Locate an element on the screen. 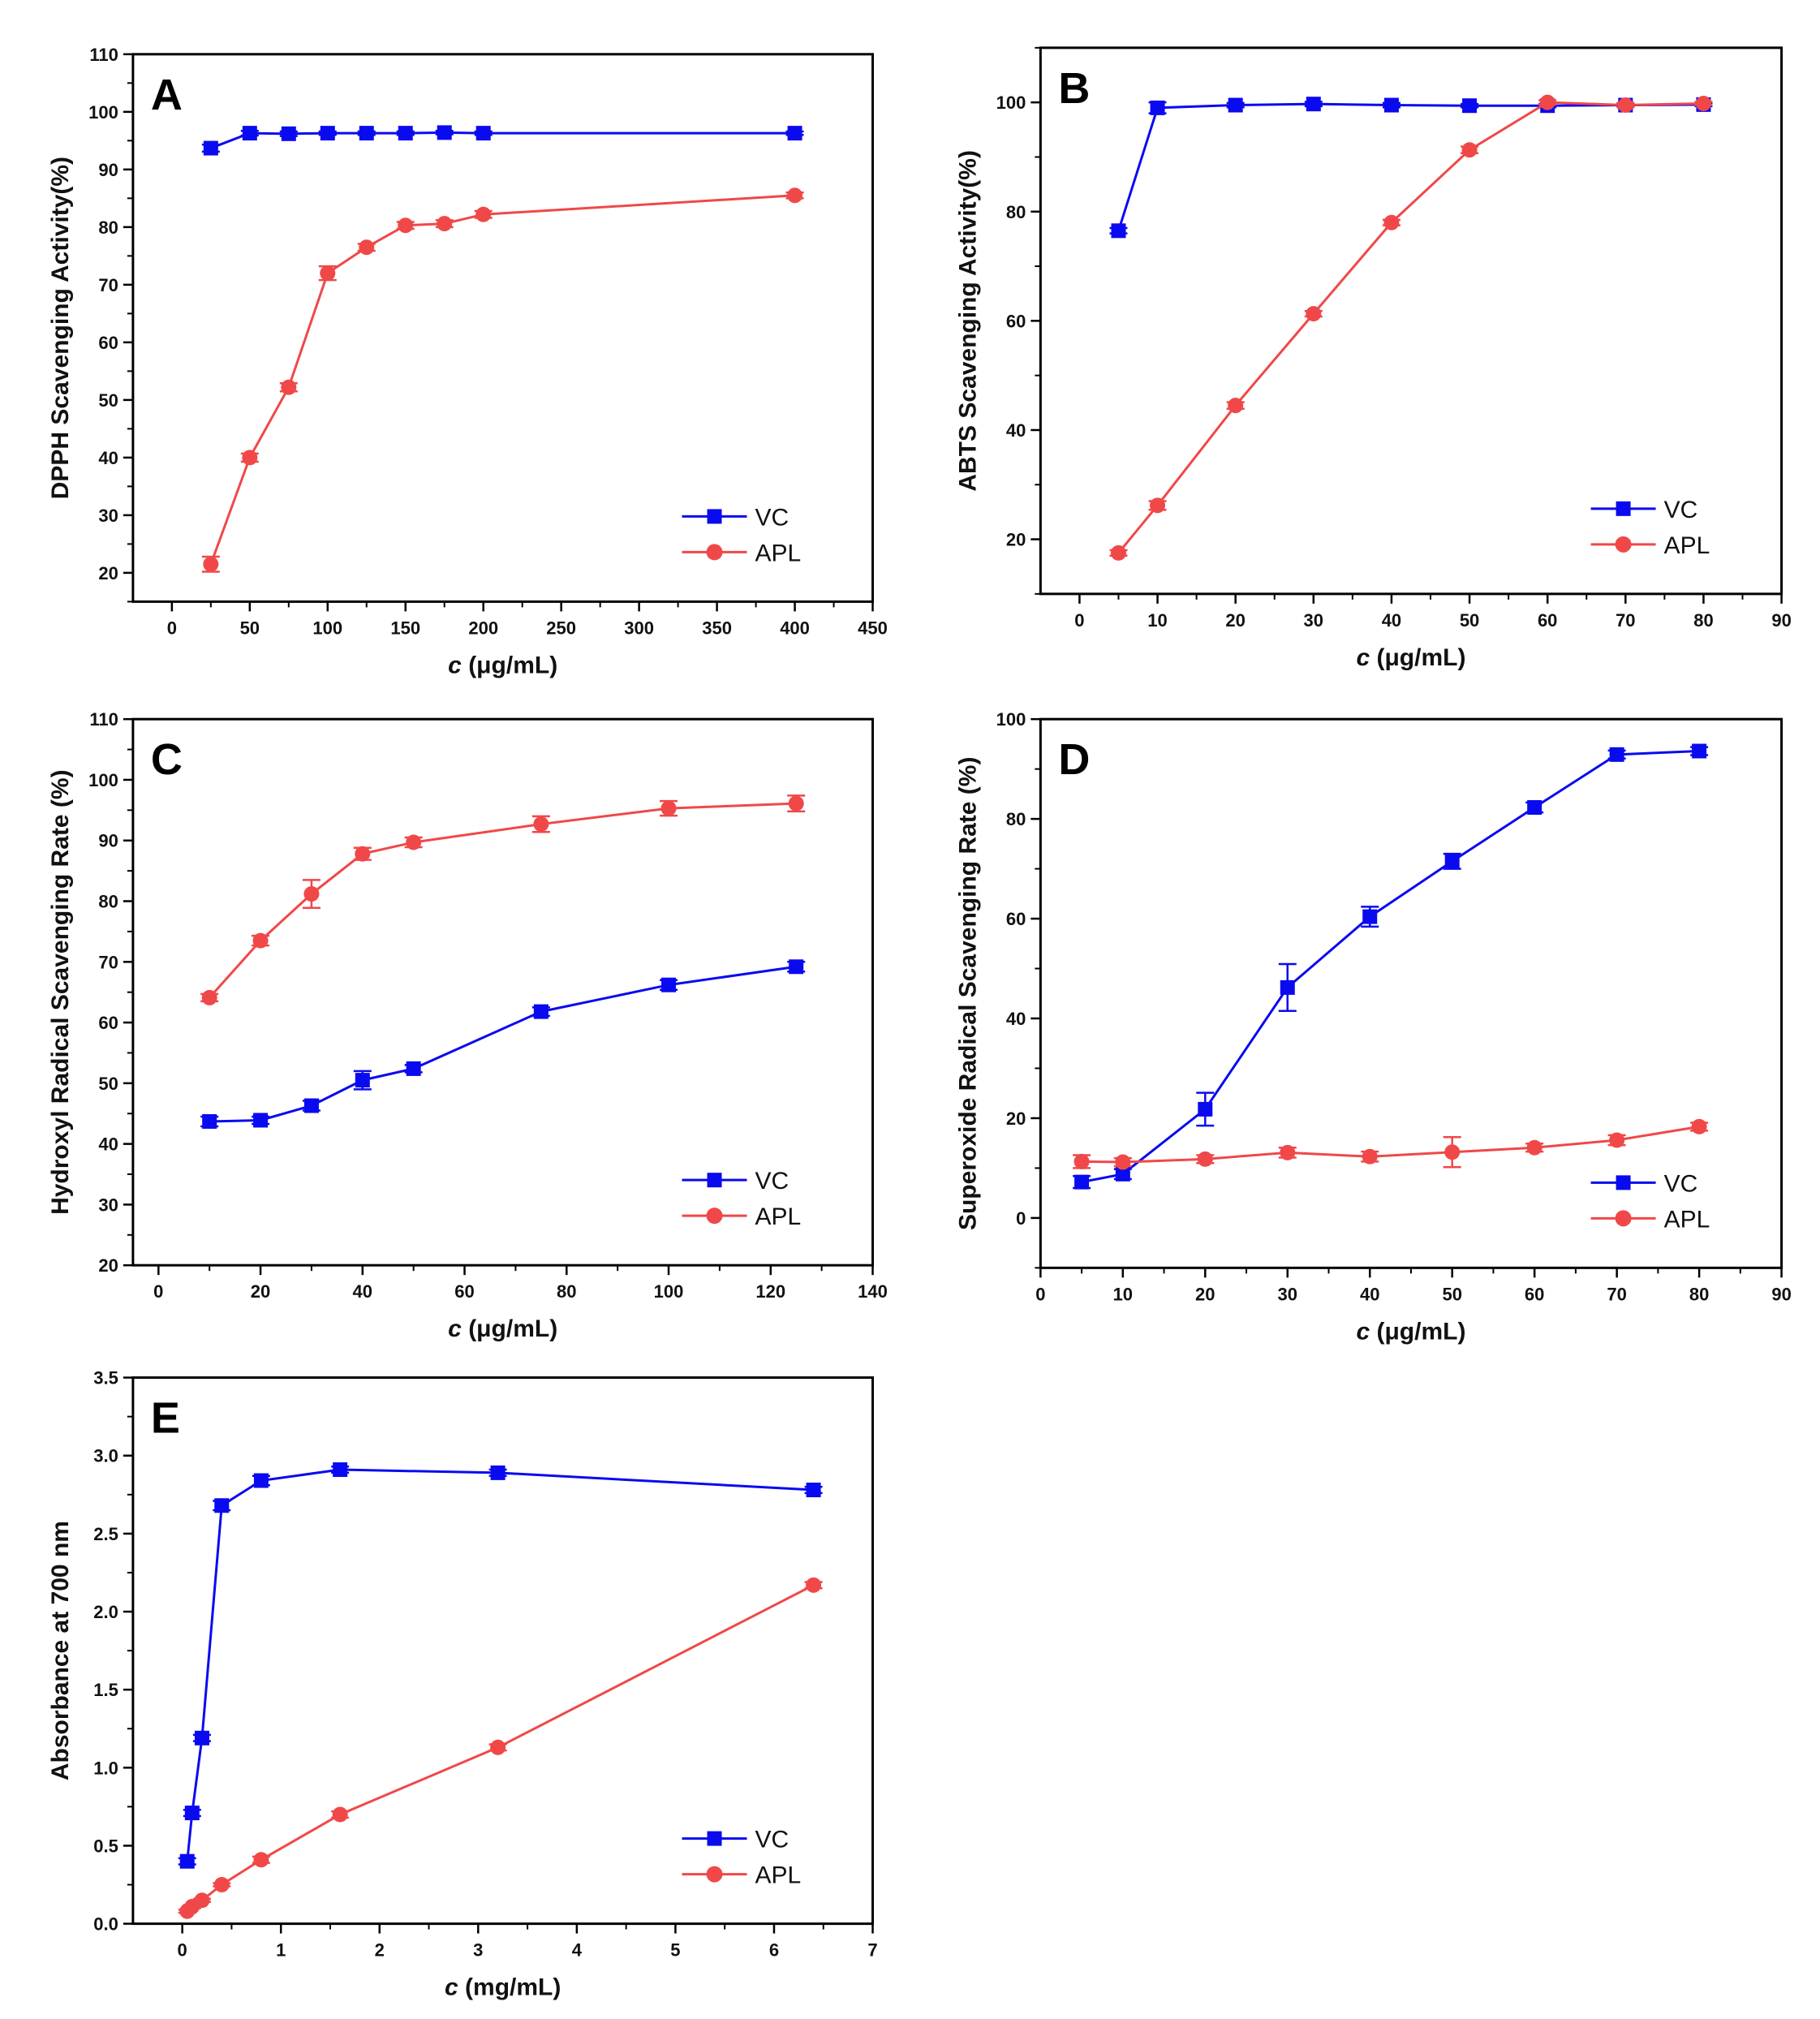 This screenshot has height=2019, width=1820. x-tick-label: 300 is located at coordinates (639, 628).